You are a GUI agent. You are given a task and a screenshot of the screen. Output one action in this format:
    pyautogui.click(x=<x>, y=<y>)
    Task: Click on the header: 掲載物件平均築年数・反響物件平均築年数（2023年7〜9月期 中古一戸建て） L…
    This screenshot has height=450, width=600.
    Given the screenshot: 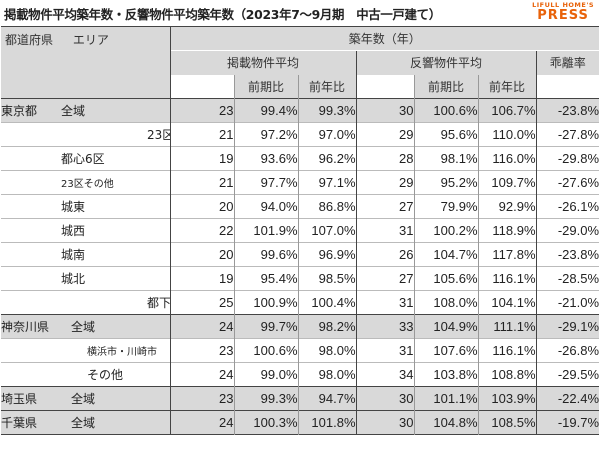 What is the action you would take?
    pyautogui.click(x=300, y=13)
    